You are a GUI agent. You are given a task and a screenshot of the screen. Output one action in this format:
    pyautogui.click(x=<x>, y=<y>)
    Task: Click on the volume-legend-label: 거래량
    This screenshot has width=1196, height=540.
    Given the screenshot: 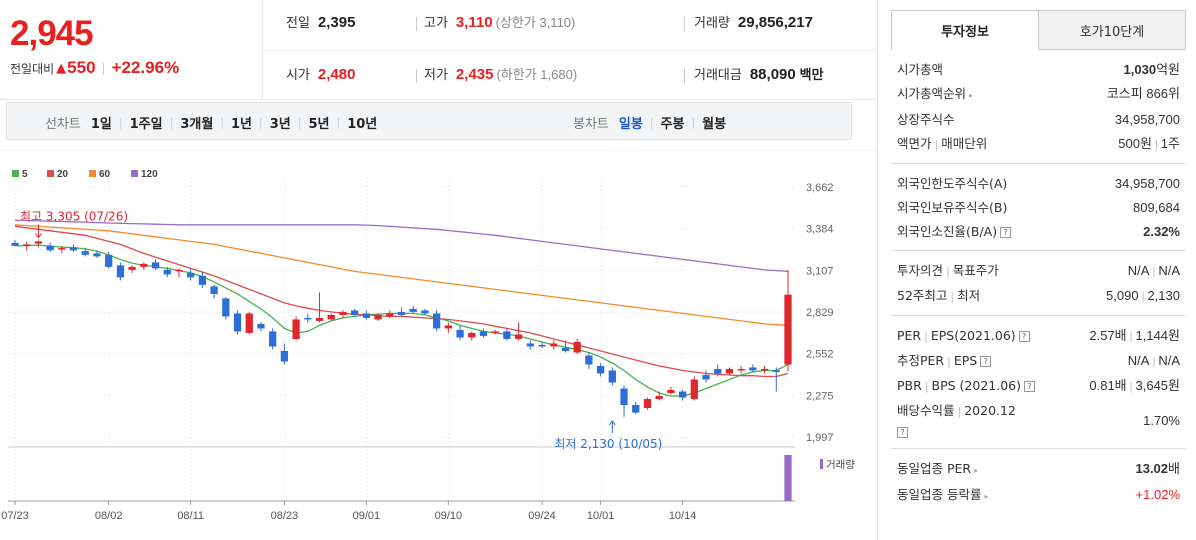 What is the action you would take?
    pyautogui.click(x=840, y=465)
    